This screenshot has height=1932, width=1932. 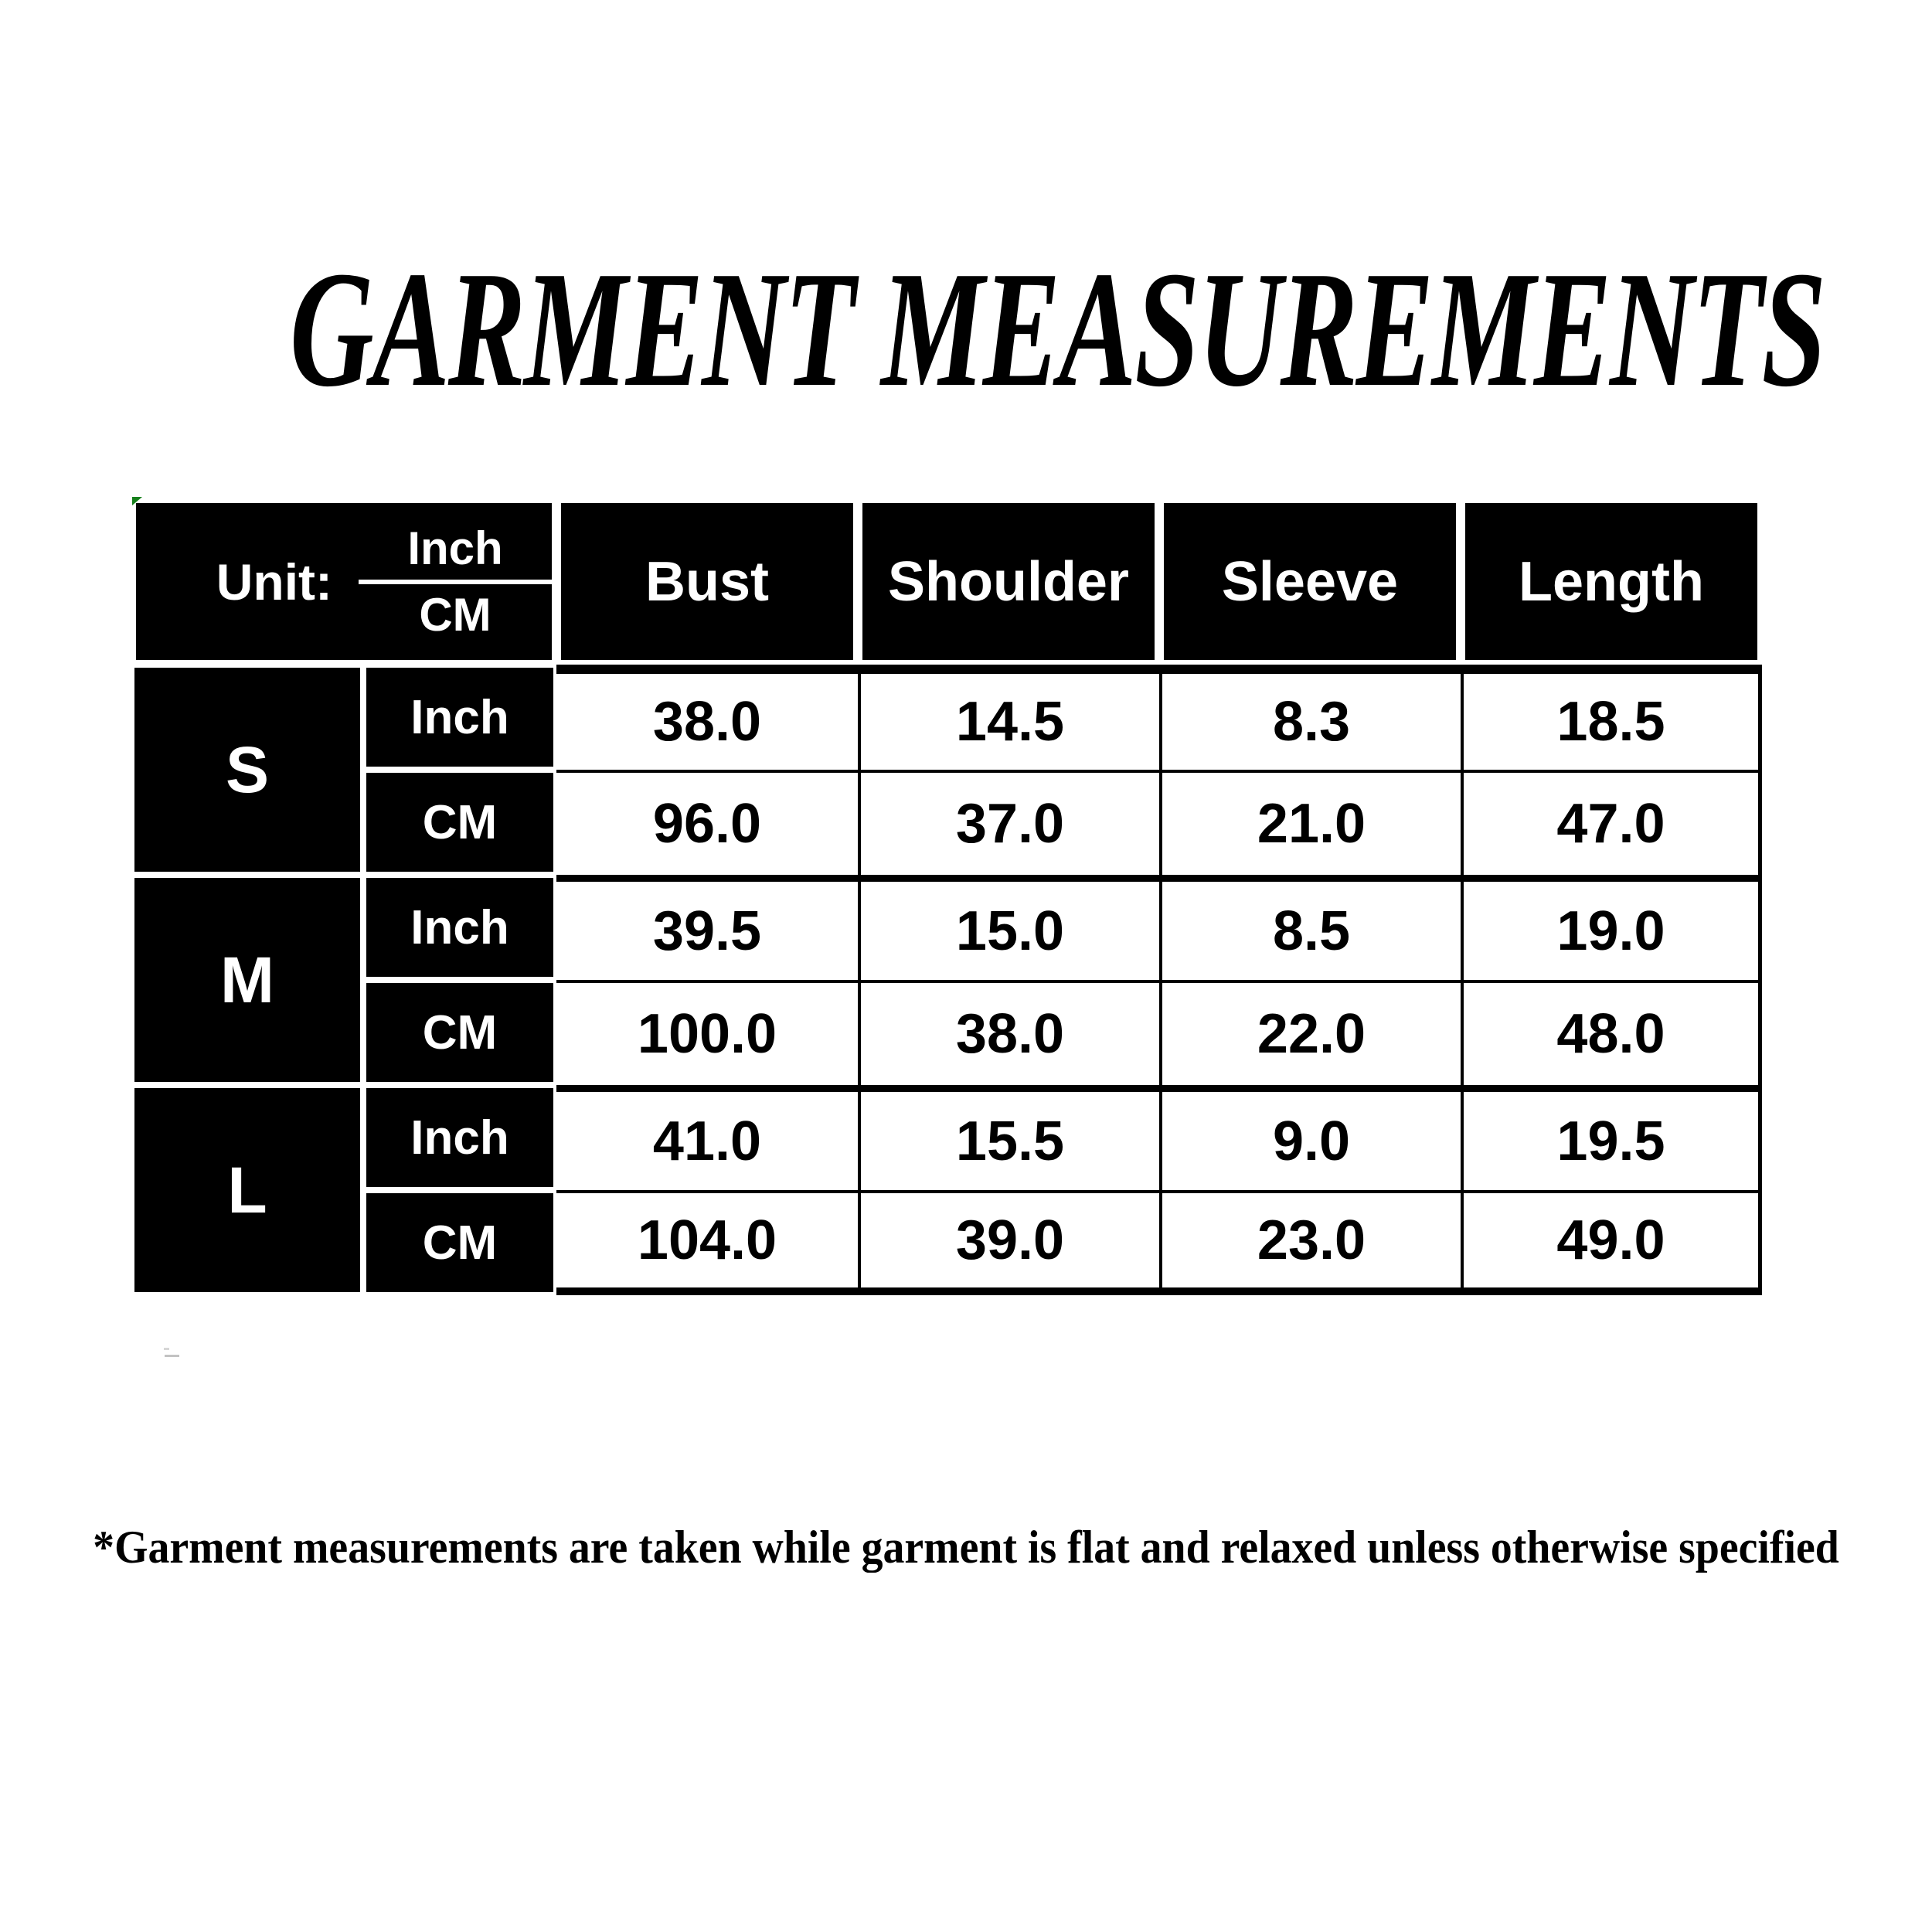 I want to click on unit-fraction: Inch CM, so click(x=456, y=581).